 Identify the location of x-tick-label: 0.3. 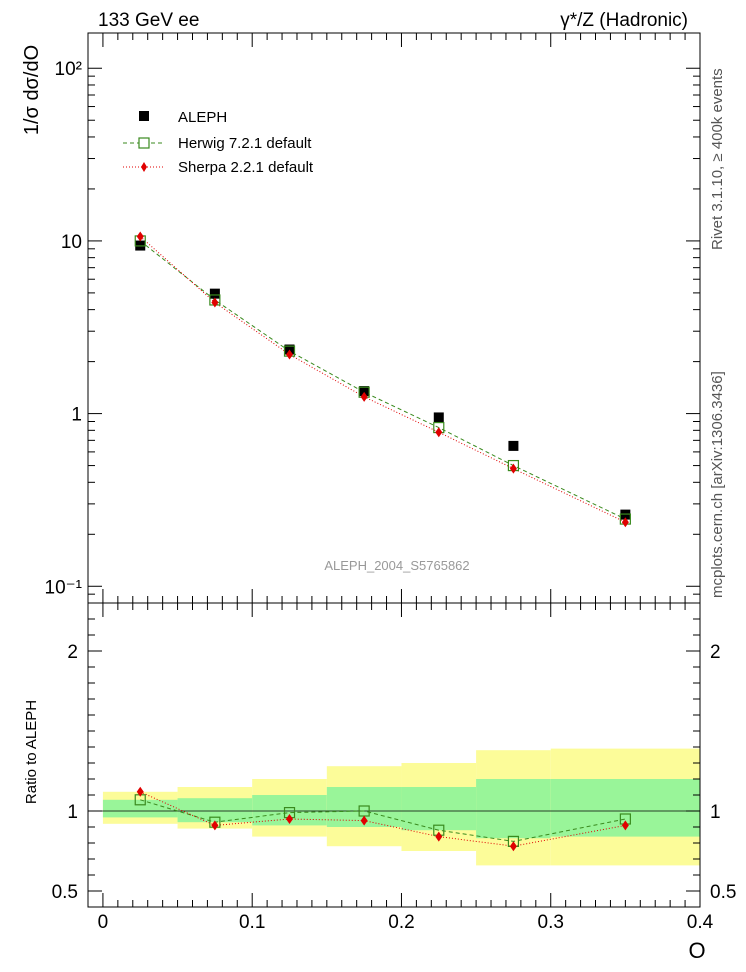
(551, 922).